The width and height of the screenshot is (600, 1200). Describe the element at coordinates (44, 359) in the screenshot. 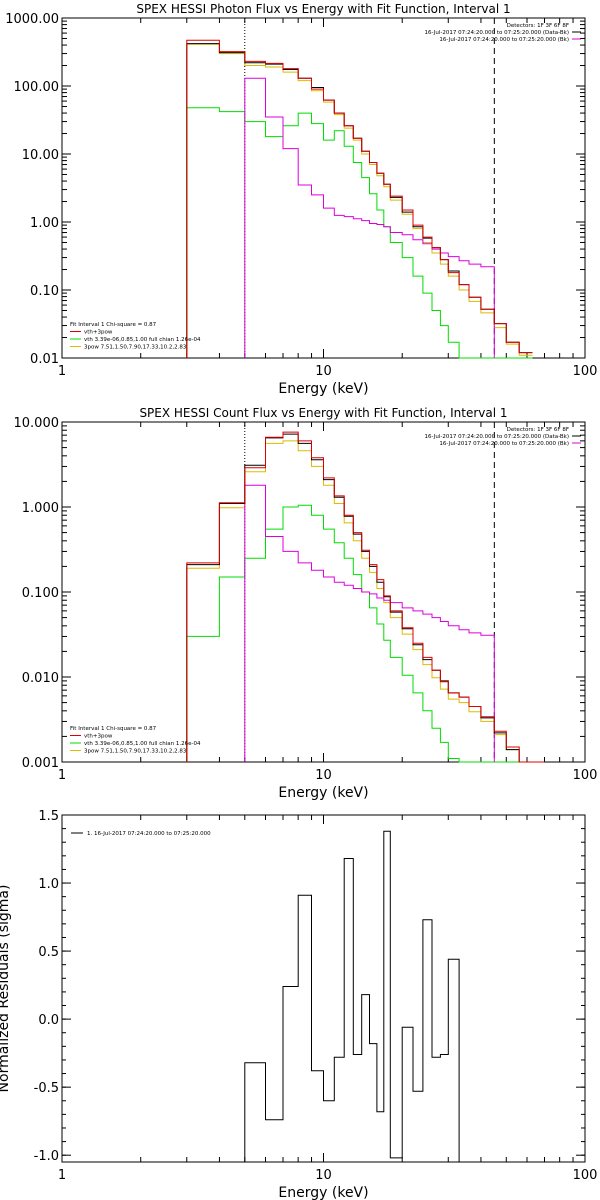

I see `y-tick-label: 0.01` at that location.